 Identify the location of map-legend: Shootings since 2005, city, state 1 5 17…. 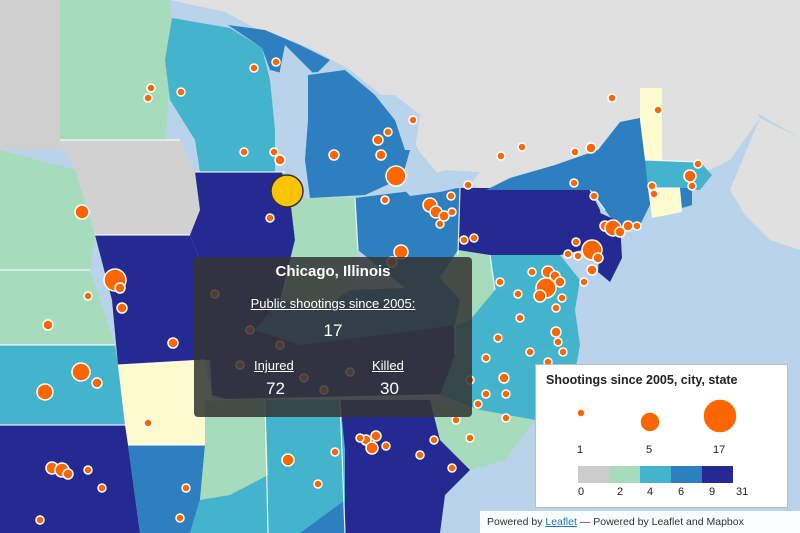
(661, 436).